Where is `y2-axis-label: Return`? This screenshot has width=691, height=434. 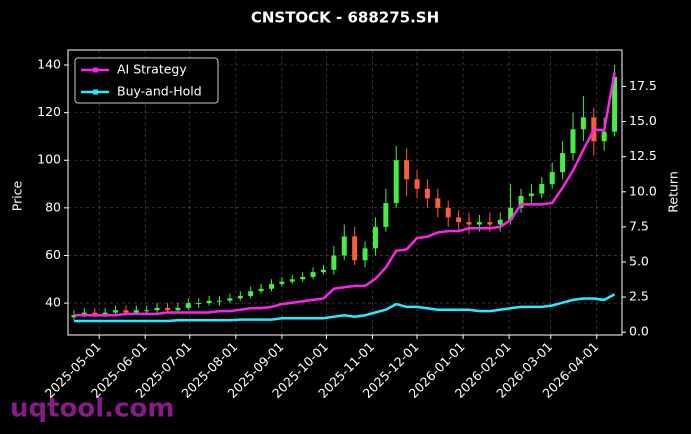
y2-axis-label: Return is located at coordinates (673, 191).